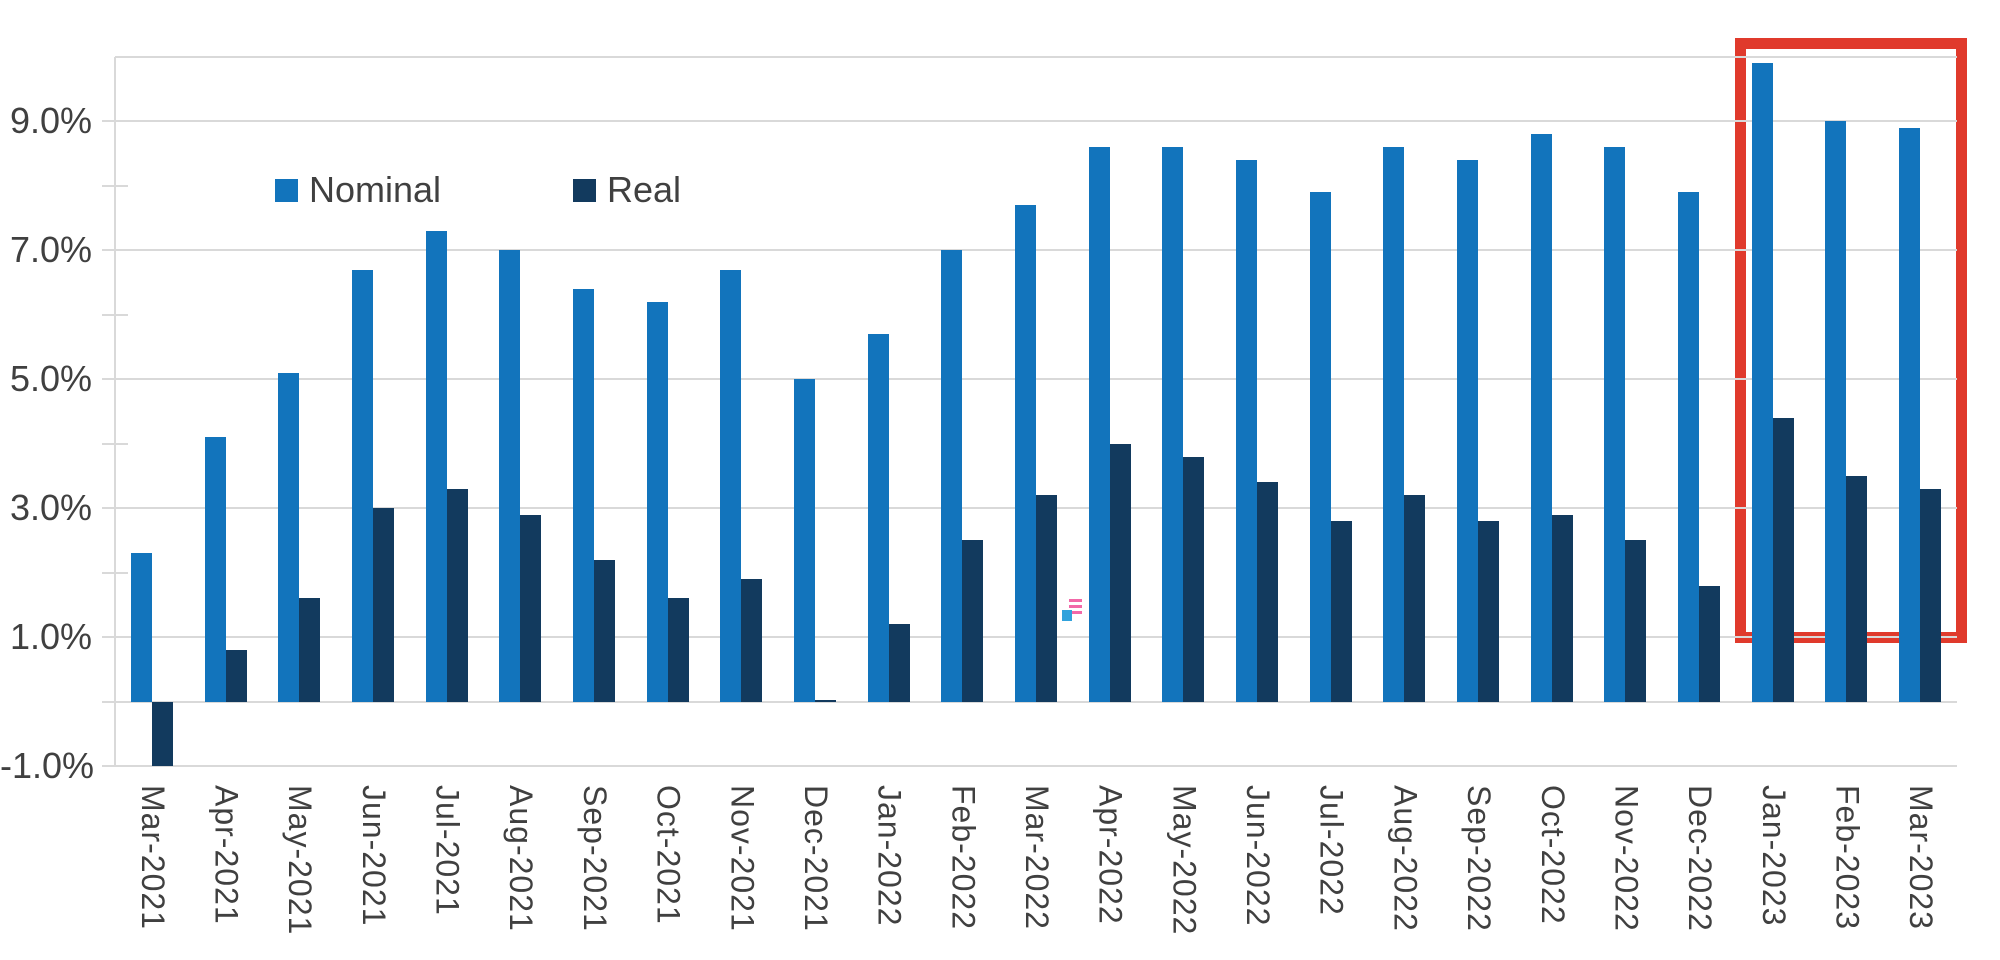  What do you see at coordinates (1394, 424) in the screenshot?
I see `bar-nominal-Aug-2022` at bounding box center [1394, 424].